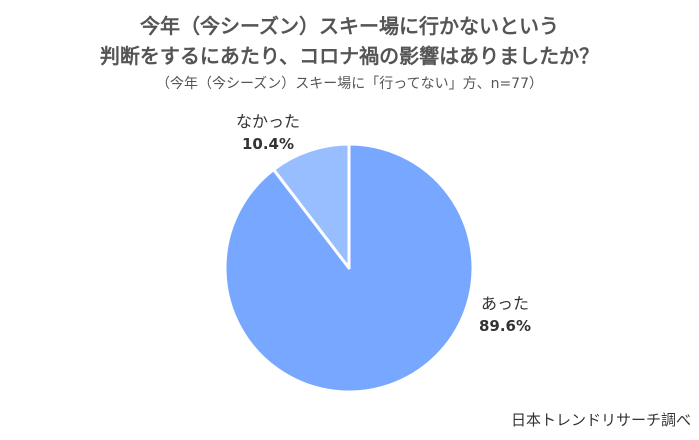  What do you see at coordinates (349, 56) in the screenshot?
I see `chart-title-line-2: 判断をするにあたり、コロナ禍の影響はありましたか？` at bounding box center [349, 56].